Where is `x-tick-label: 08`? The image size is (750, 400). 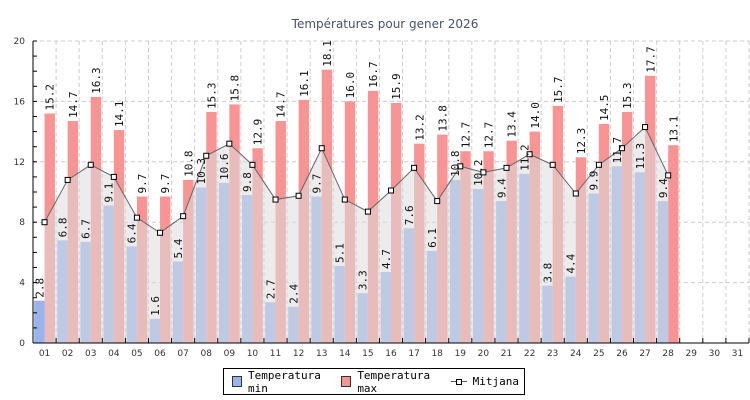
x-tick-label: 08 is located at coordinates (206, 354).